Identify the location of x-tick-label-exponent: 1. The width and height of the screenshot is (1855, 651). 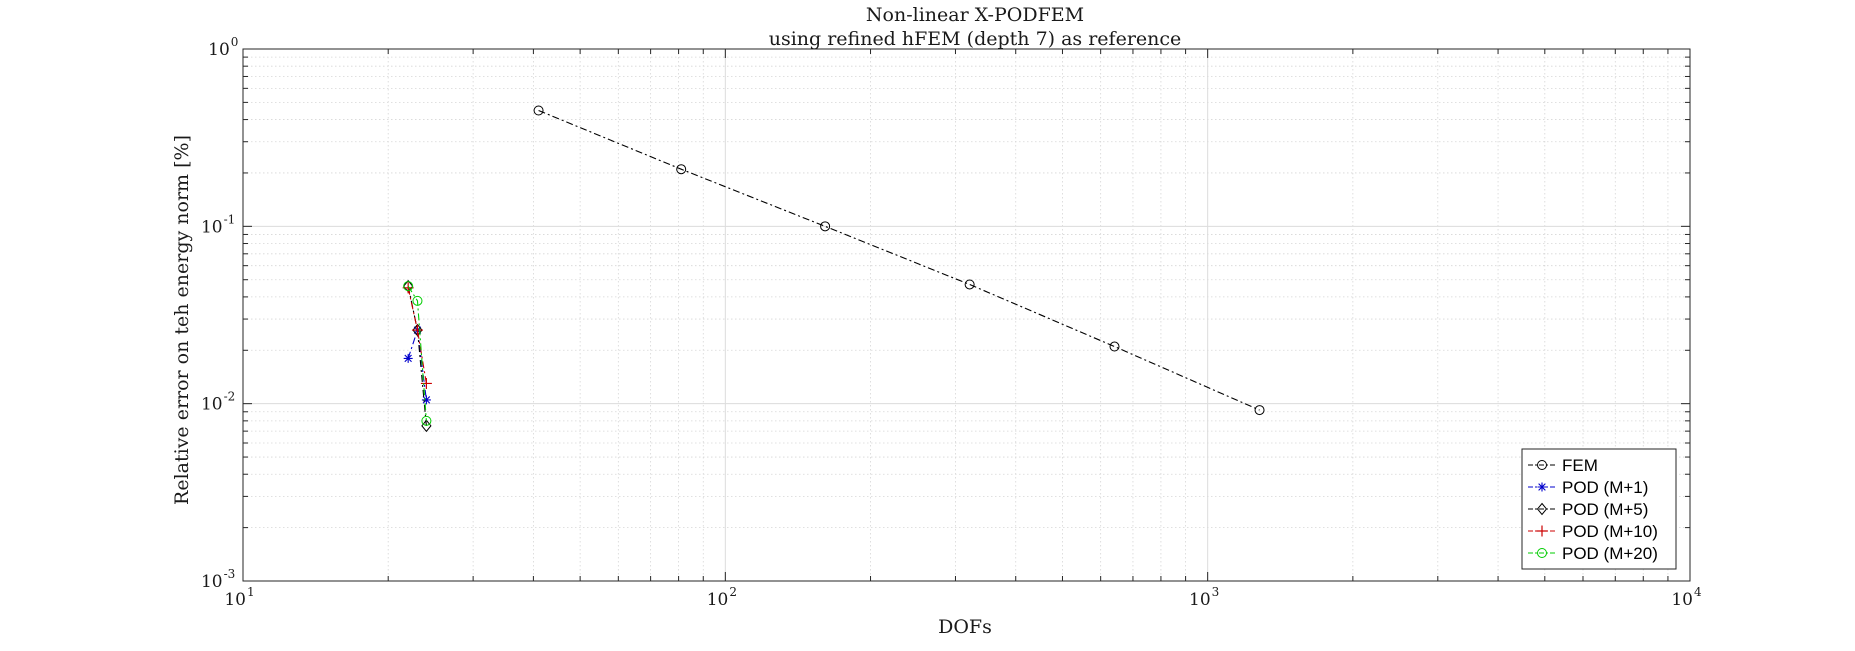
(251, 592).